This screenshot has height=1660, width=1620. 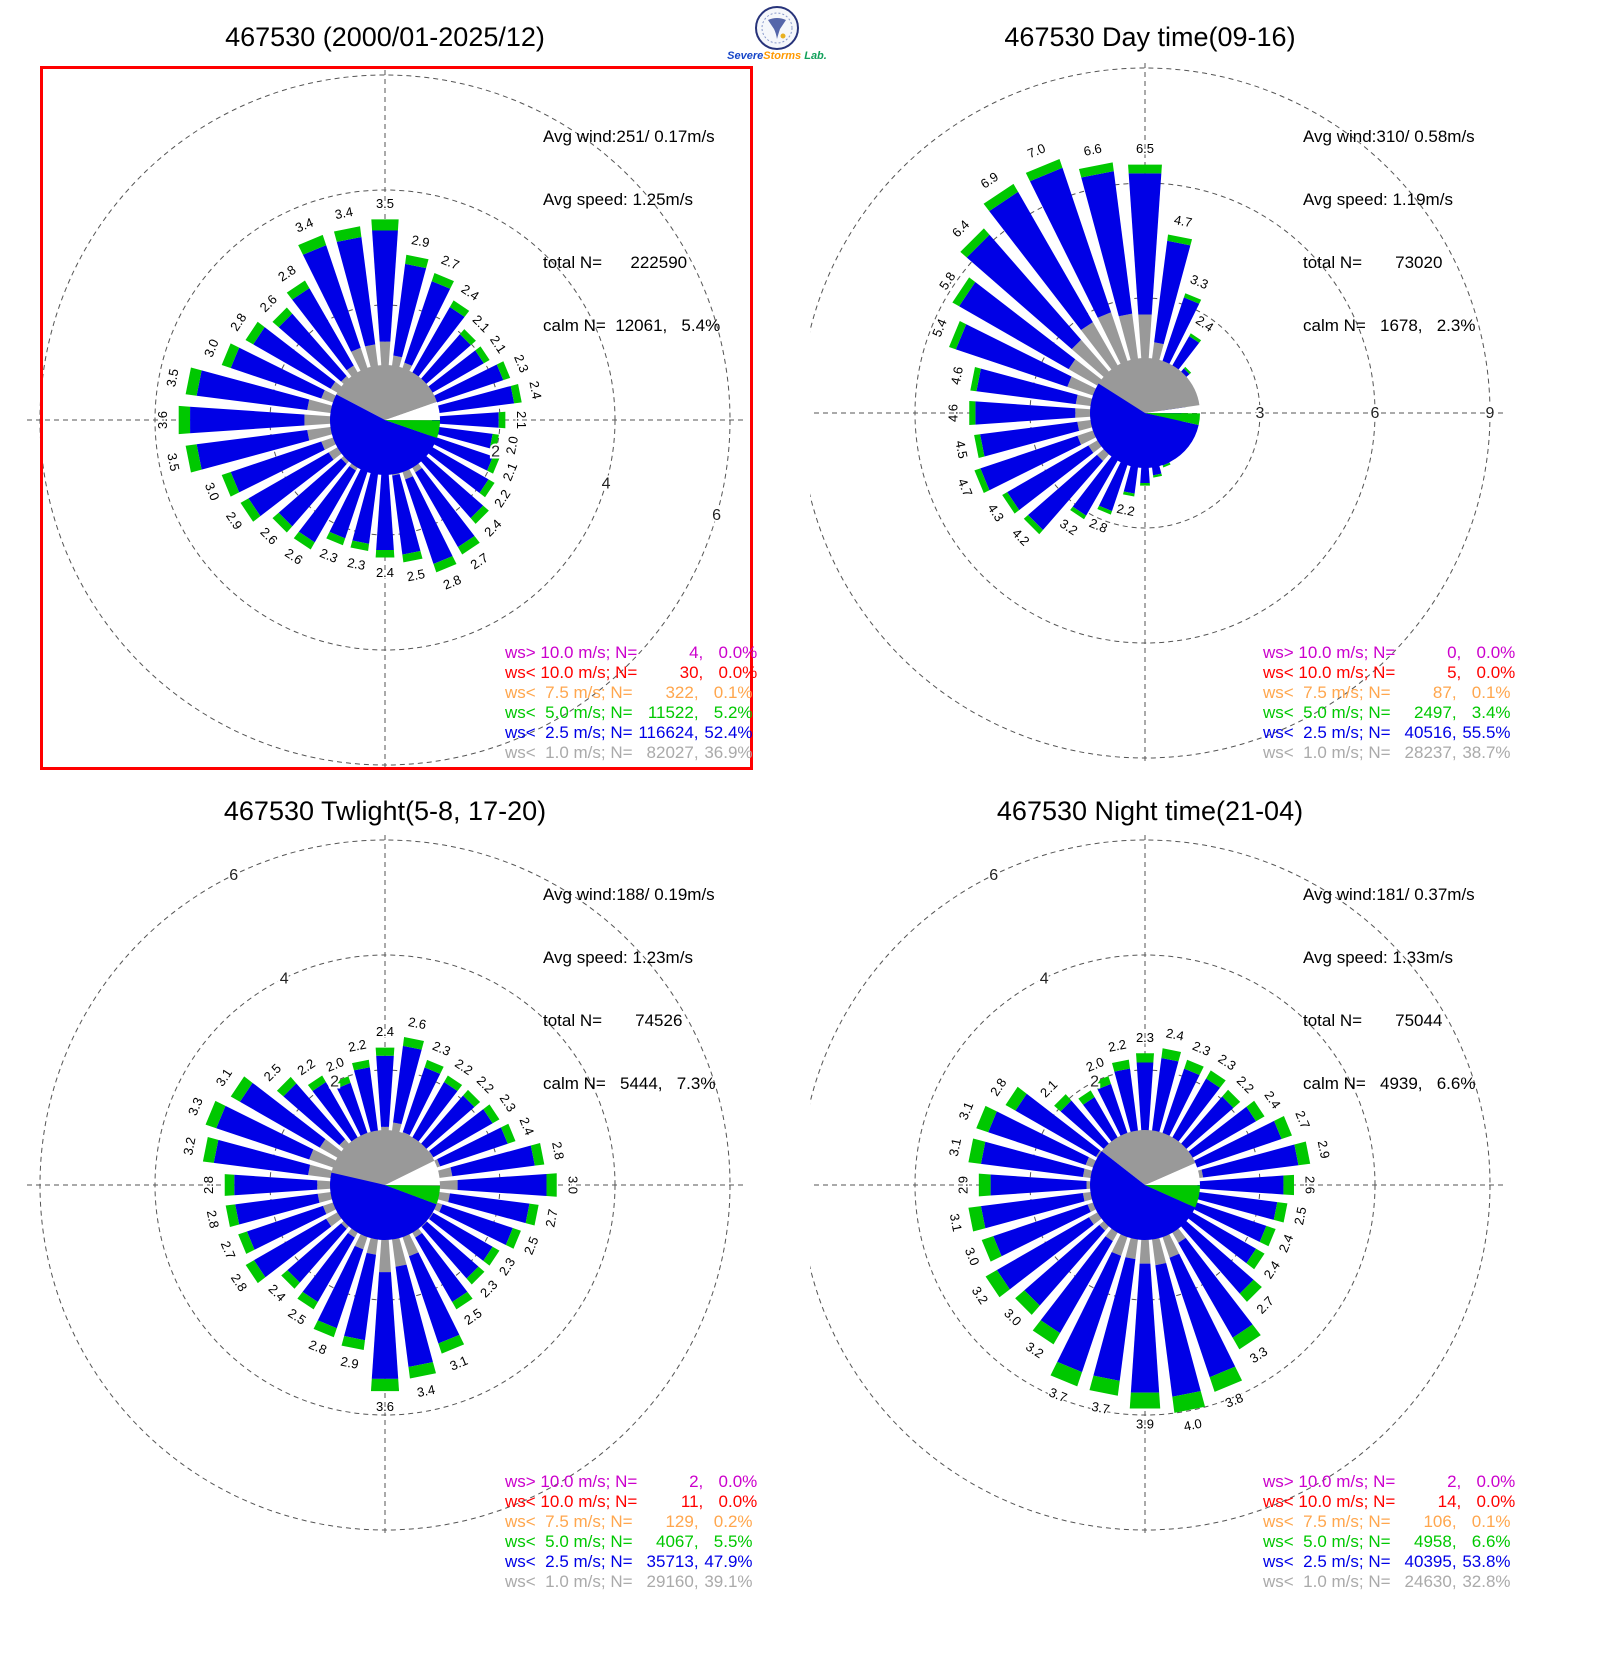 I want to click on legend-count: 5,, so click(x=1454, y=672).